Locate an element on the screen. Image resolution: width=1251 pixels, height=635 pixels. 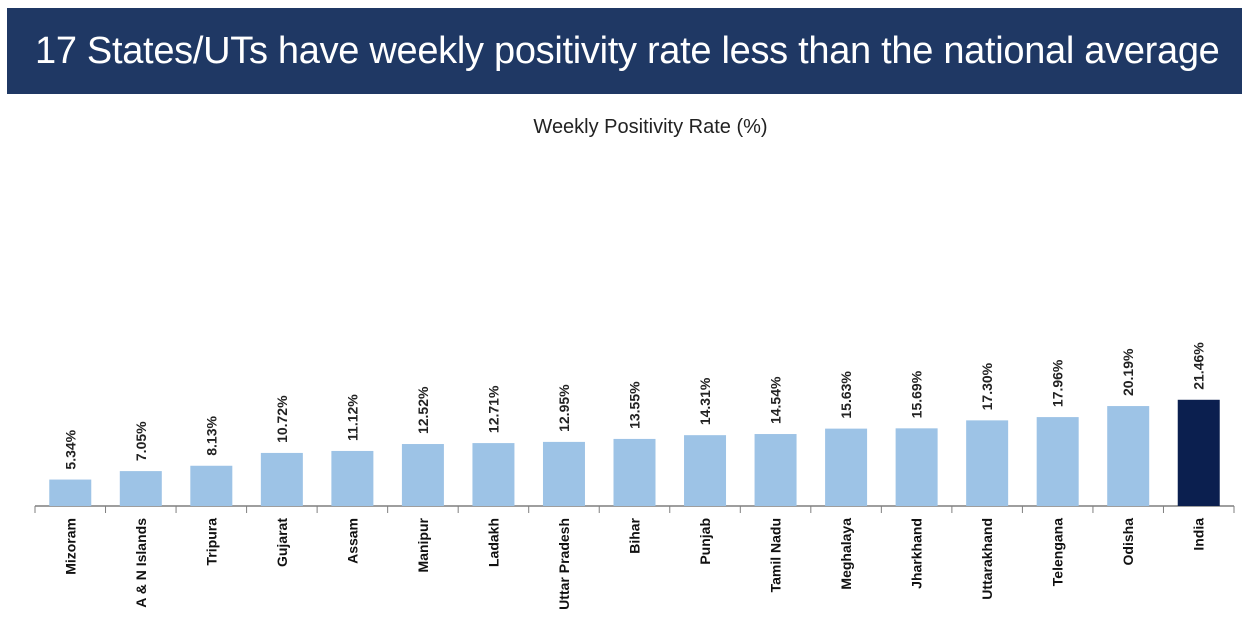
category-label: Jharkhand is located at coordinates (917, 553).